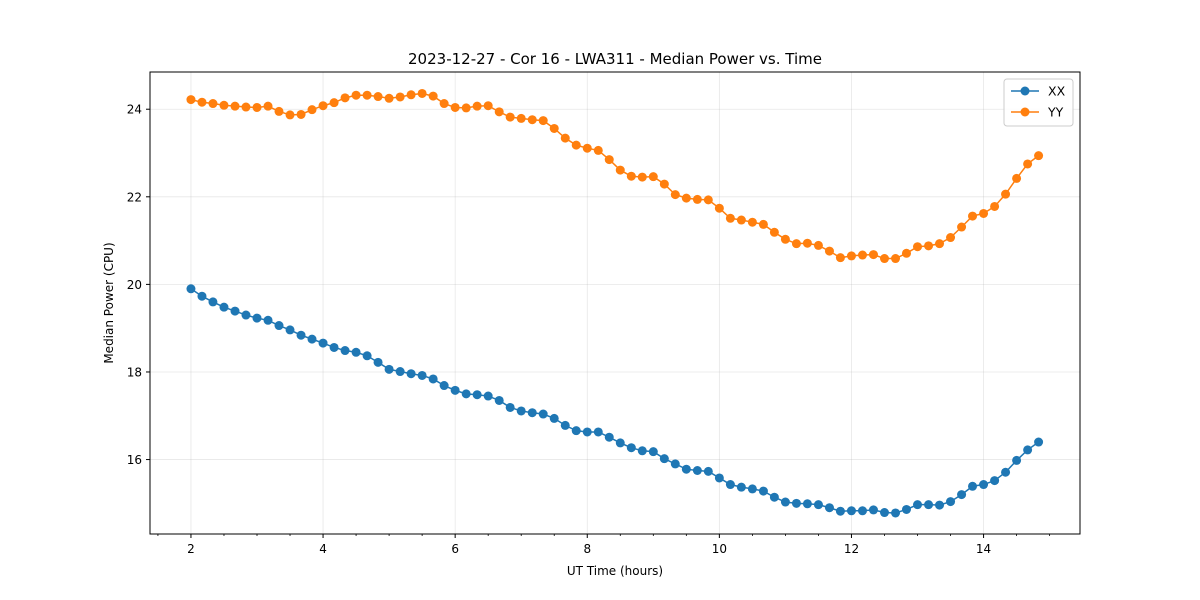 The width and height of the screenshot is (1200, 600). I want to click on legend: XX YY, so click(1038, 102).